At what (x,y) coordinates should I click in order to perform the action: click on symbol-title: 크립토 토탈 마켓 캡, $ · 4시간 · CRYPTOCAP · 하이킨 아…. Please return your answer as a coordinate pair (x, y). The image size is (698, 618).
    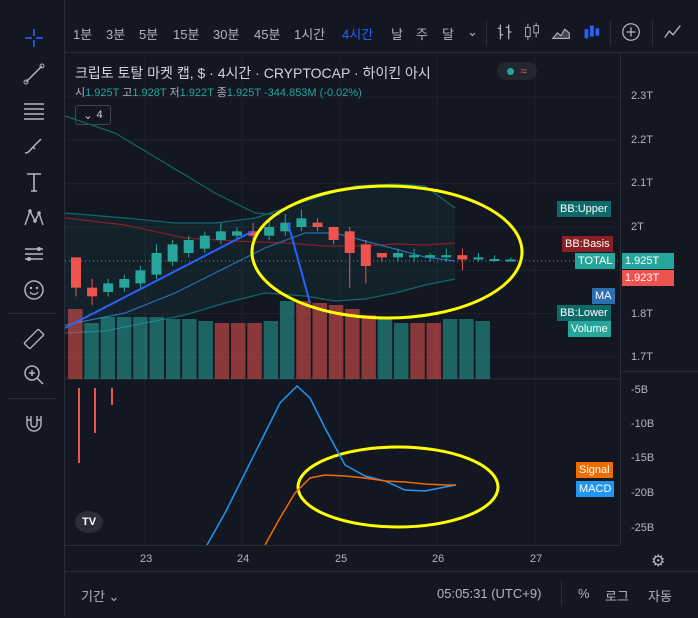
    Looking at the image, I should click on (253, 73).